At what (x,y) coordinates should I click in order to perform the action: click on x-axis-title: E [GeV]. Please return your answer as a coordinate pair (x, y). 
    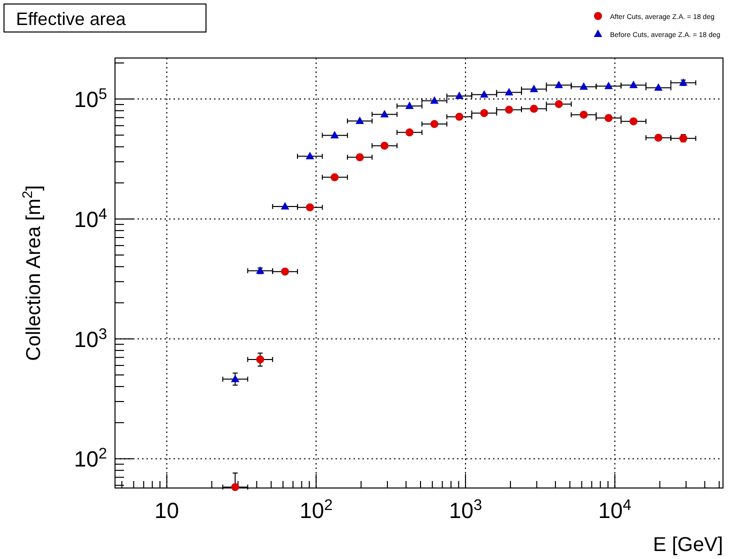
    Looking at the image, I should click on (687, 545).